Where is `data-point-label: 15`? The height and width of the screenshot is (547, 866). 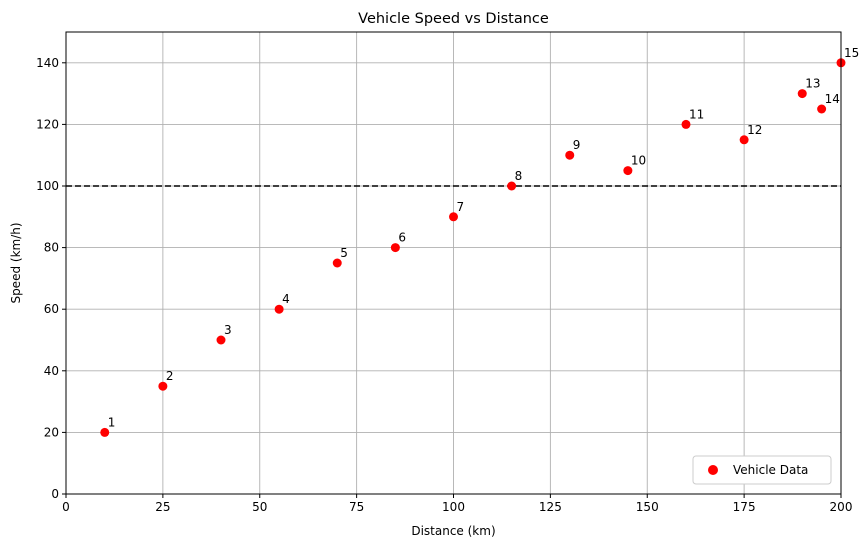 data-point-label: 15 is located at coordinates (851, 53).